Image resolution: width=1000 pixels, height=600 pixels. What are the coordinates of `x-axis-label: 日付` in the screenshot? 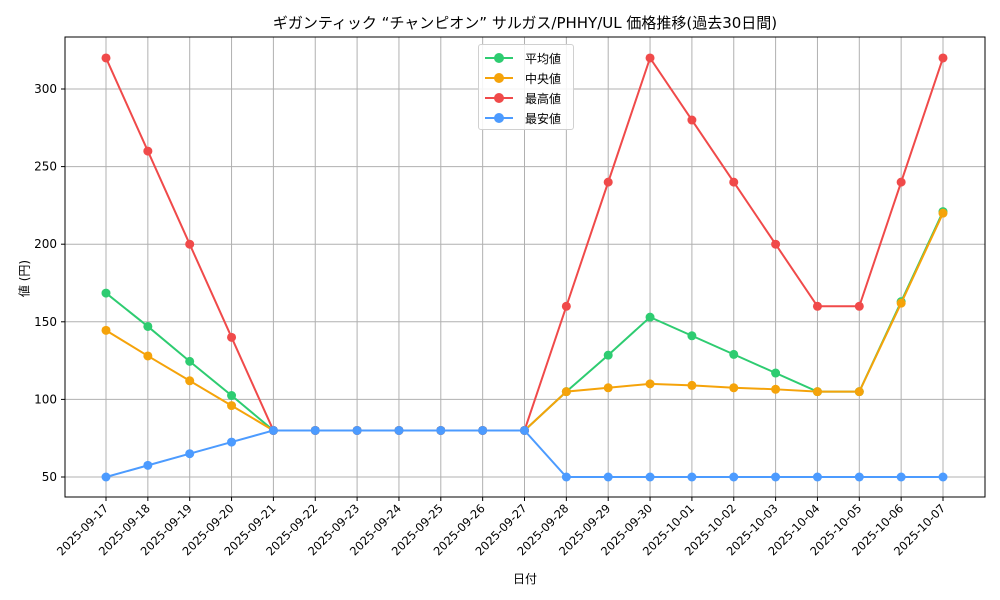 It's located at (524, 579).